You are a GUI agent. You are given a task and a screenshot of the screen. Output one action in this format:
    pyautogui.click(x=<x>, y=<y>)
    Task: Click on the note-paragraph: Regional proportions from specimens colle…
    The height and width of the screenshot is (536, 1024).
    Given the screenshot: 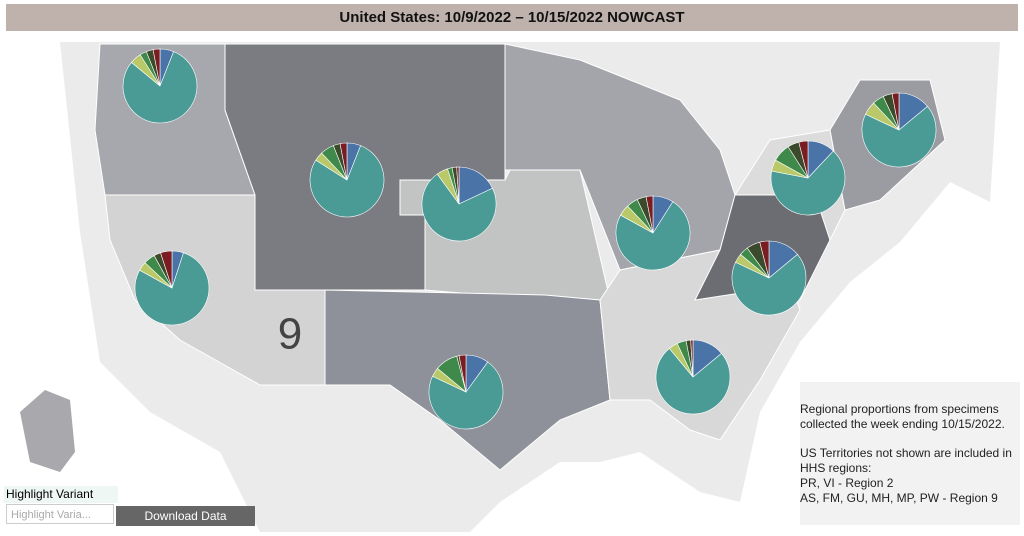 What is the action you would take?
    pyautogui.click(x=910, y=417)
    